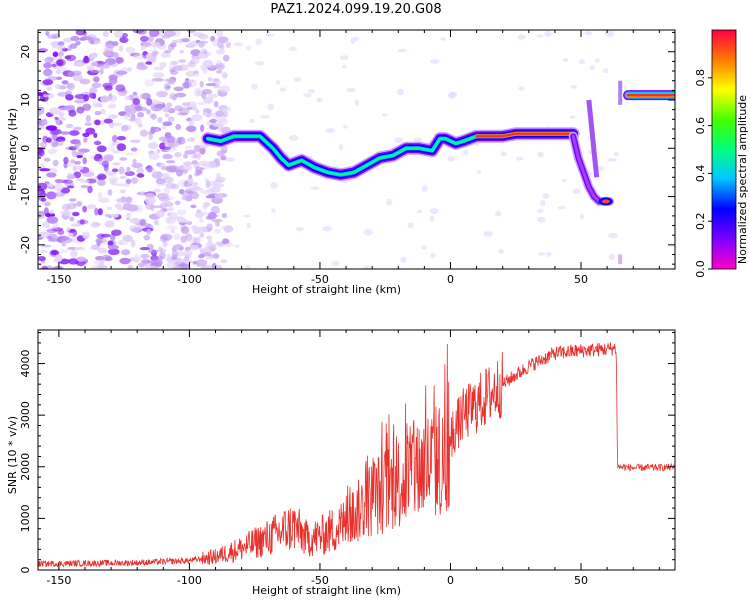 This screenshot has width=750, height=604. Describe the element at coordinates (724, 149) in the screenshot. I see `colorbar-gradient` at that location.